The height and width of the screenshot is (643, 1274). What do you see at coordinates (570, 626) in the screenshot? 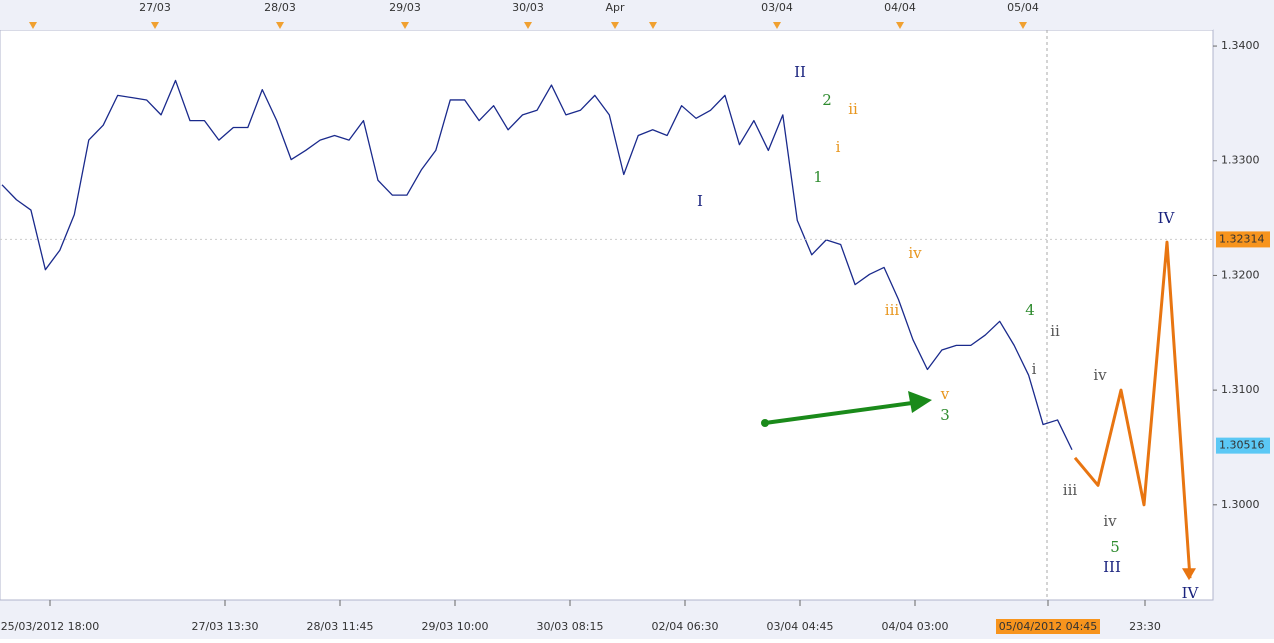
I see `x-tick-label: 30/03 08:15` at bounding box center [570, 626].